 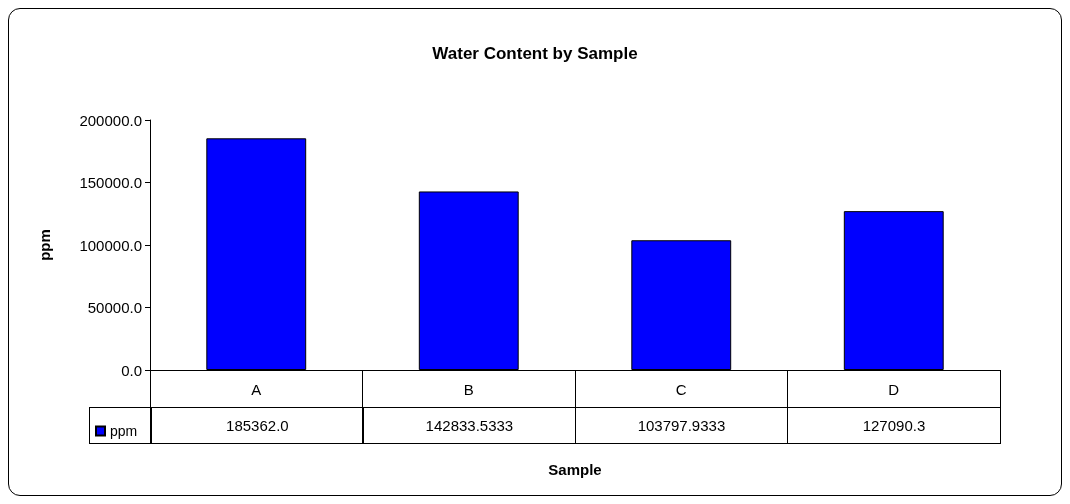 What do you see at coordinates (681, 389) in the screenshot?
I see `x-tick-label: C` at bounding box center [681, 389].